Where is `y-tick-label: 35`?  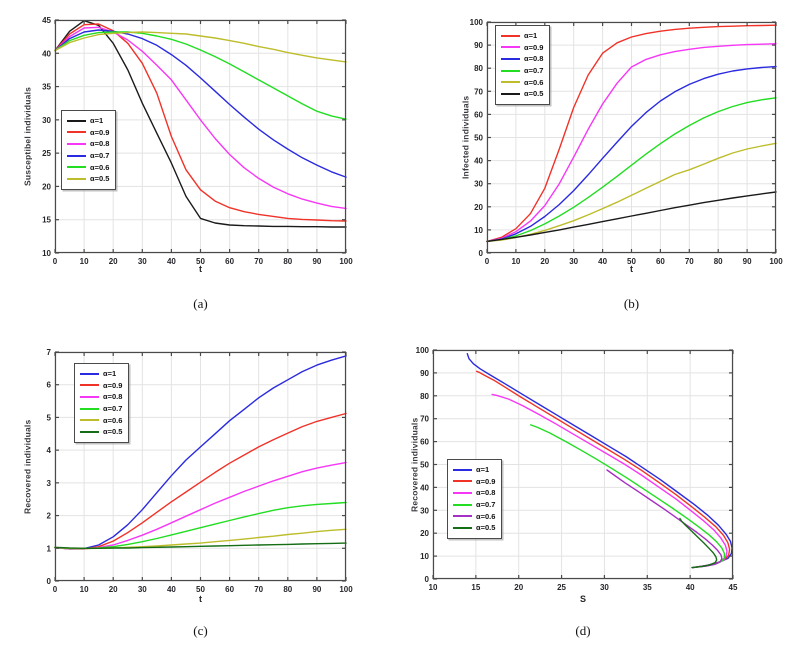 y-tick-label: 35 is located at coordinates (46, 87).